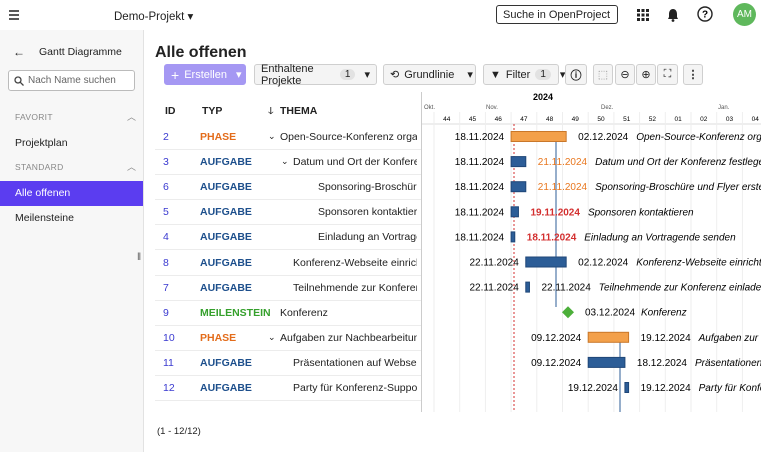  What do you see at coordinates (19, 52) in the screenshot?
I see `back-arrow: ←` at bounding box center [19, 52].